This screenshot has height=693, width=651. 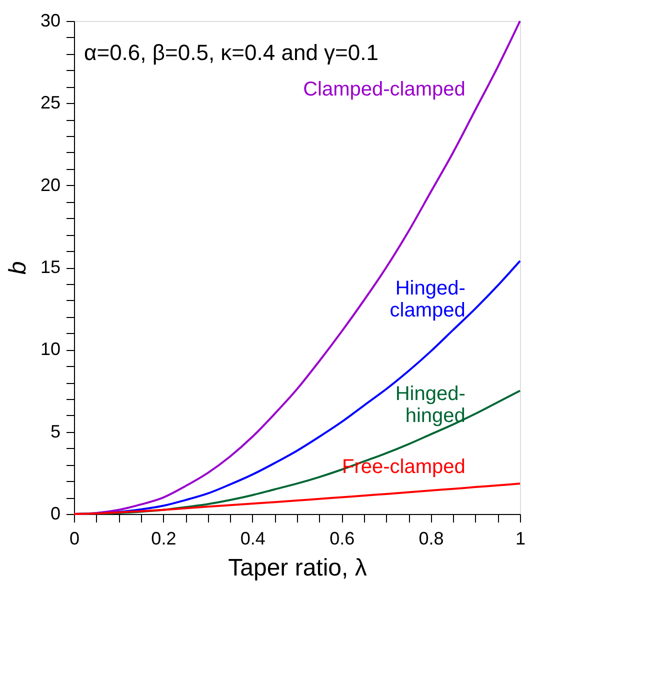 I want to click on series-label: Hinged- clamped, so click(x=428, y=300).